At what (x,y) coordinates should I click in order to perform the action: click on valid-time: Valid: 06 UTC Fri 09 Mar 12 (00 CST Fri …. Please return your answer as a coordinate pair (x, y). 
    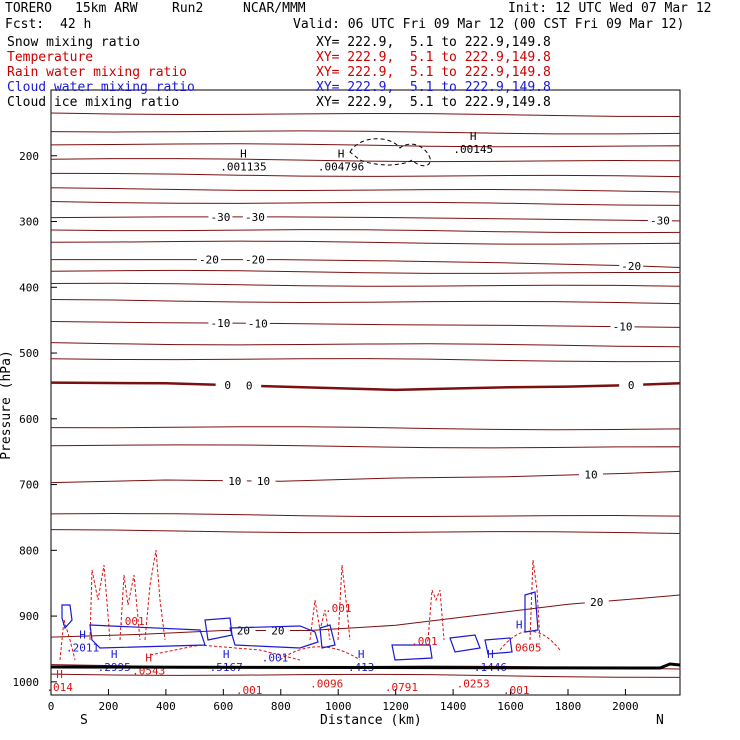
    Looking at the image, I should click on (489, 24).